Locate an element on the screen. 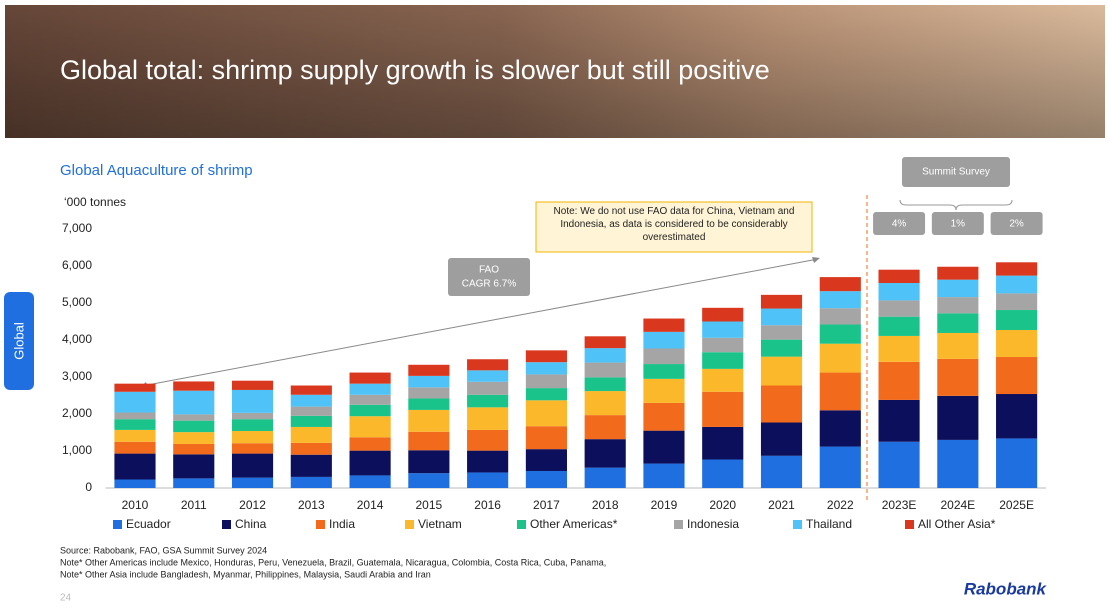 This screenshot has width=1108, height=615. growth-box is located at coordinates (957, 223).